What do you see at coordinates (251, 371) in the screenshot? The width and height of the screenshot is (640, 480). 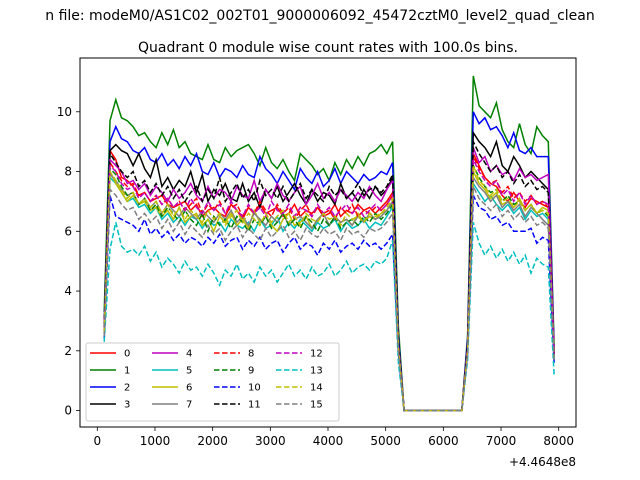 I see `legend-label-9: 9` at bounding box center [251, 371].